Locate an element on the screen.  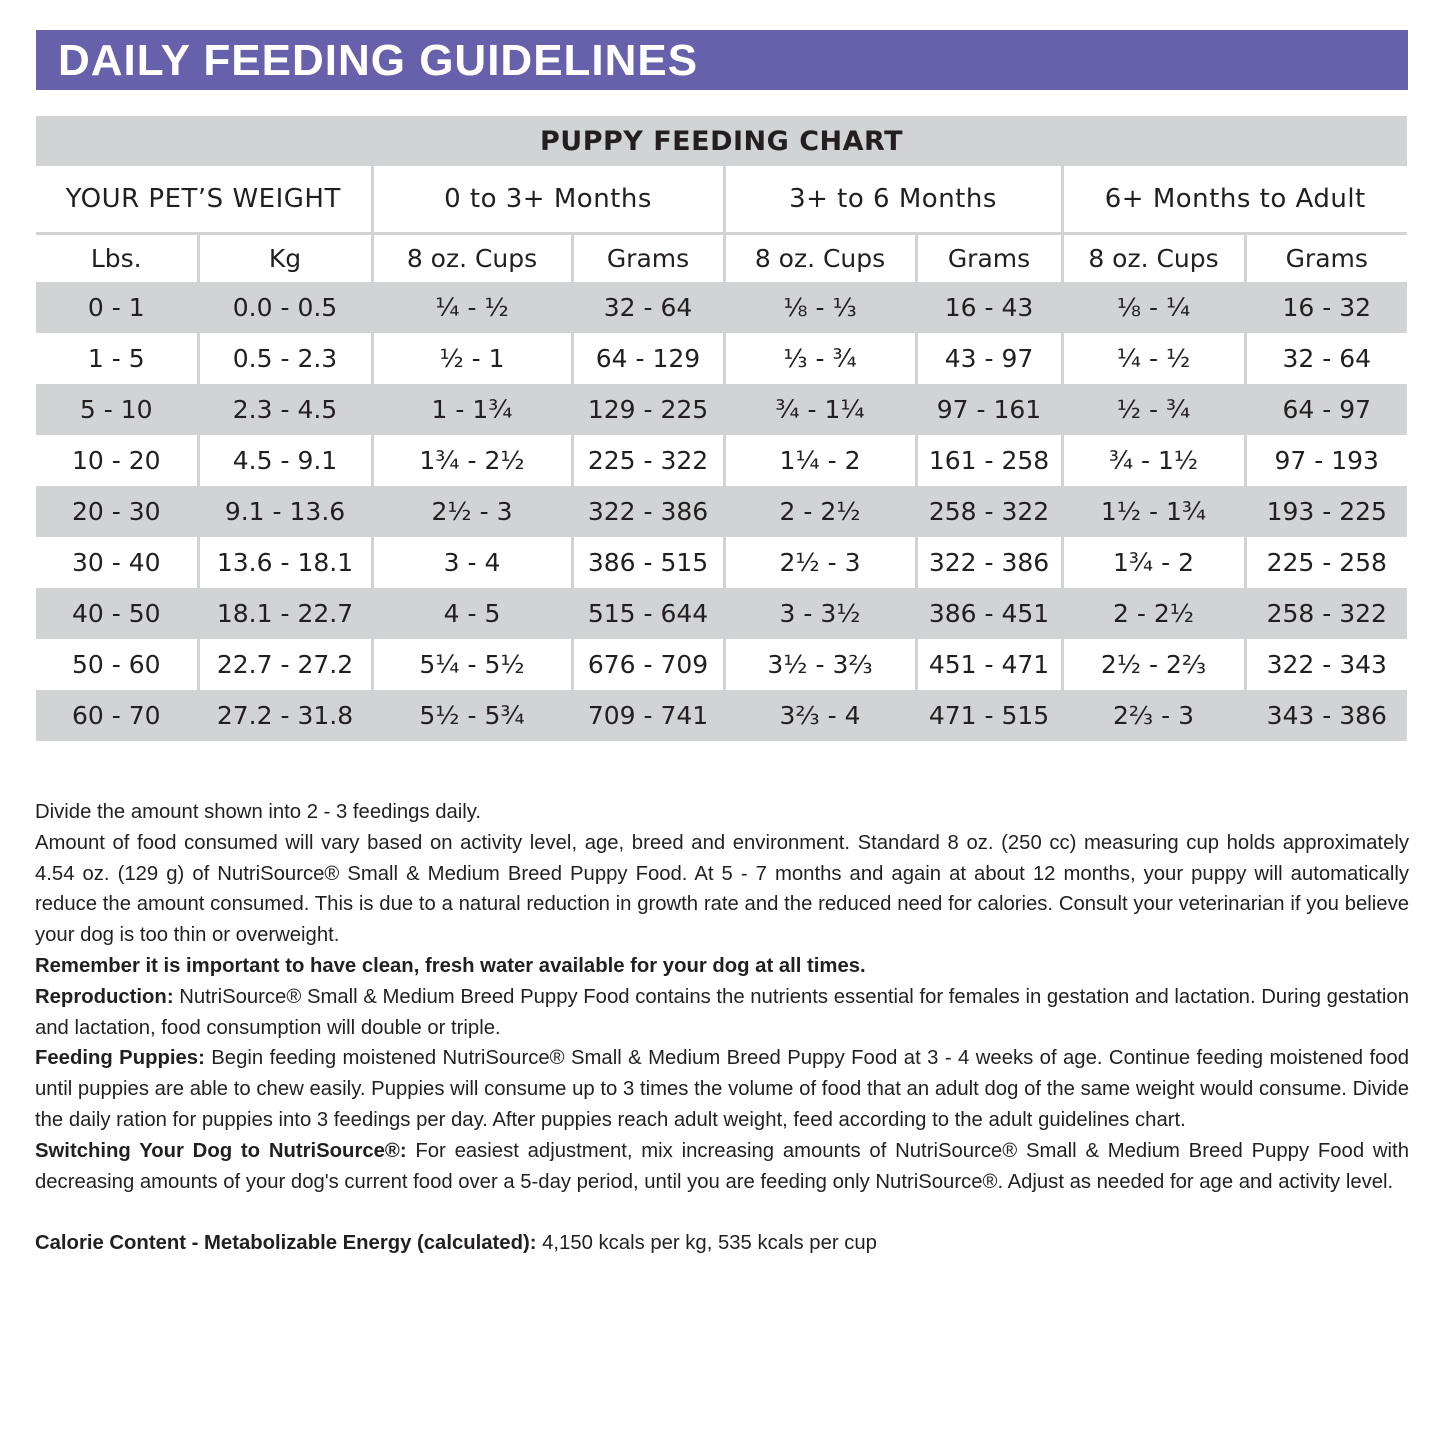
column-header: Kg is located at coordinates (286, 257).